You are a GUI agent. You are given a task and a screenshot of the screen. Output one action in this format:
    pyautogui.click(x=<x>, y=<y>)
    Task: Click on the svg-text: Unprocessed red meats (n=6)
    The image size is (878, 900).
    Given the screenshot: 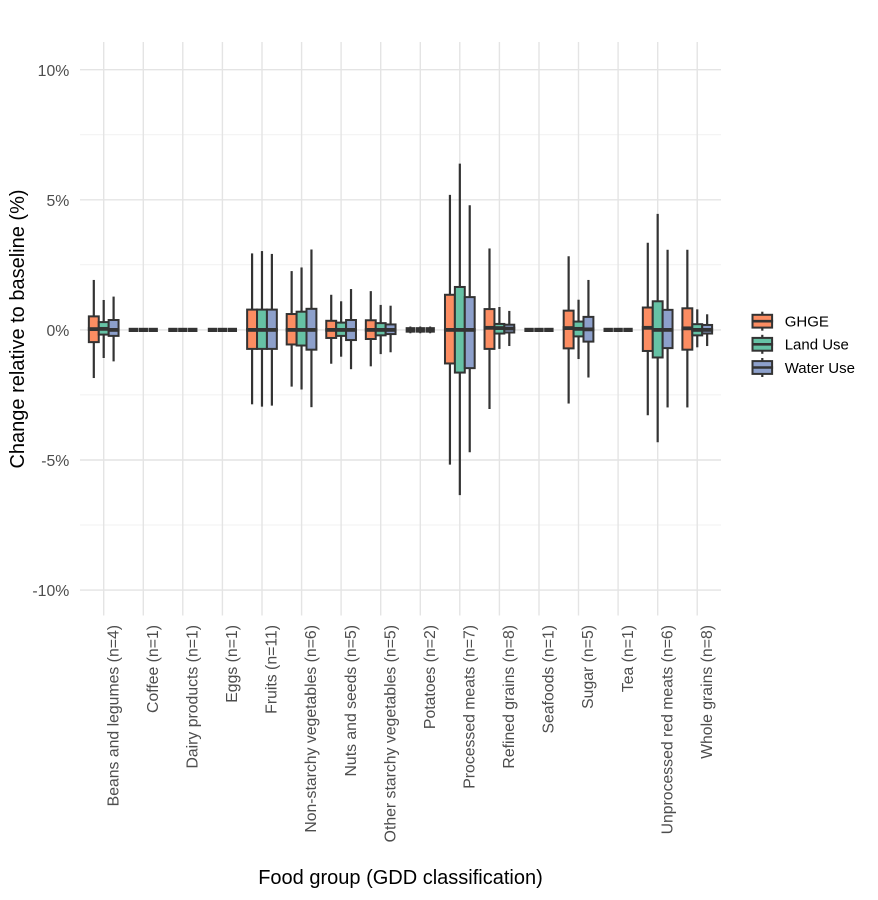 What is the action you would take?
    pyautogui.click(x=667, y=729)
    